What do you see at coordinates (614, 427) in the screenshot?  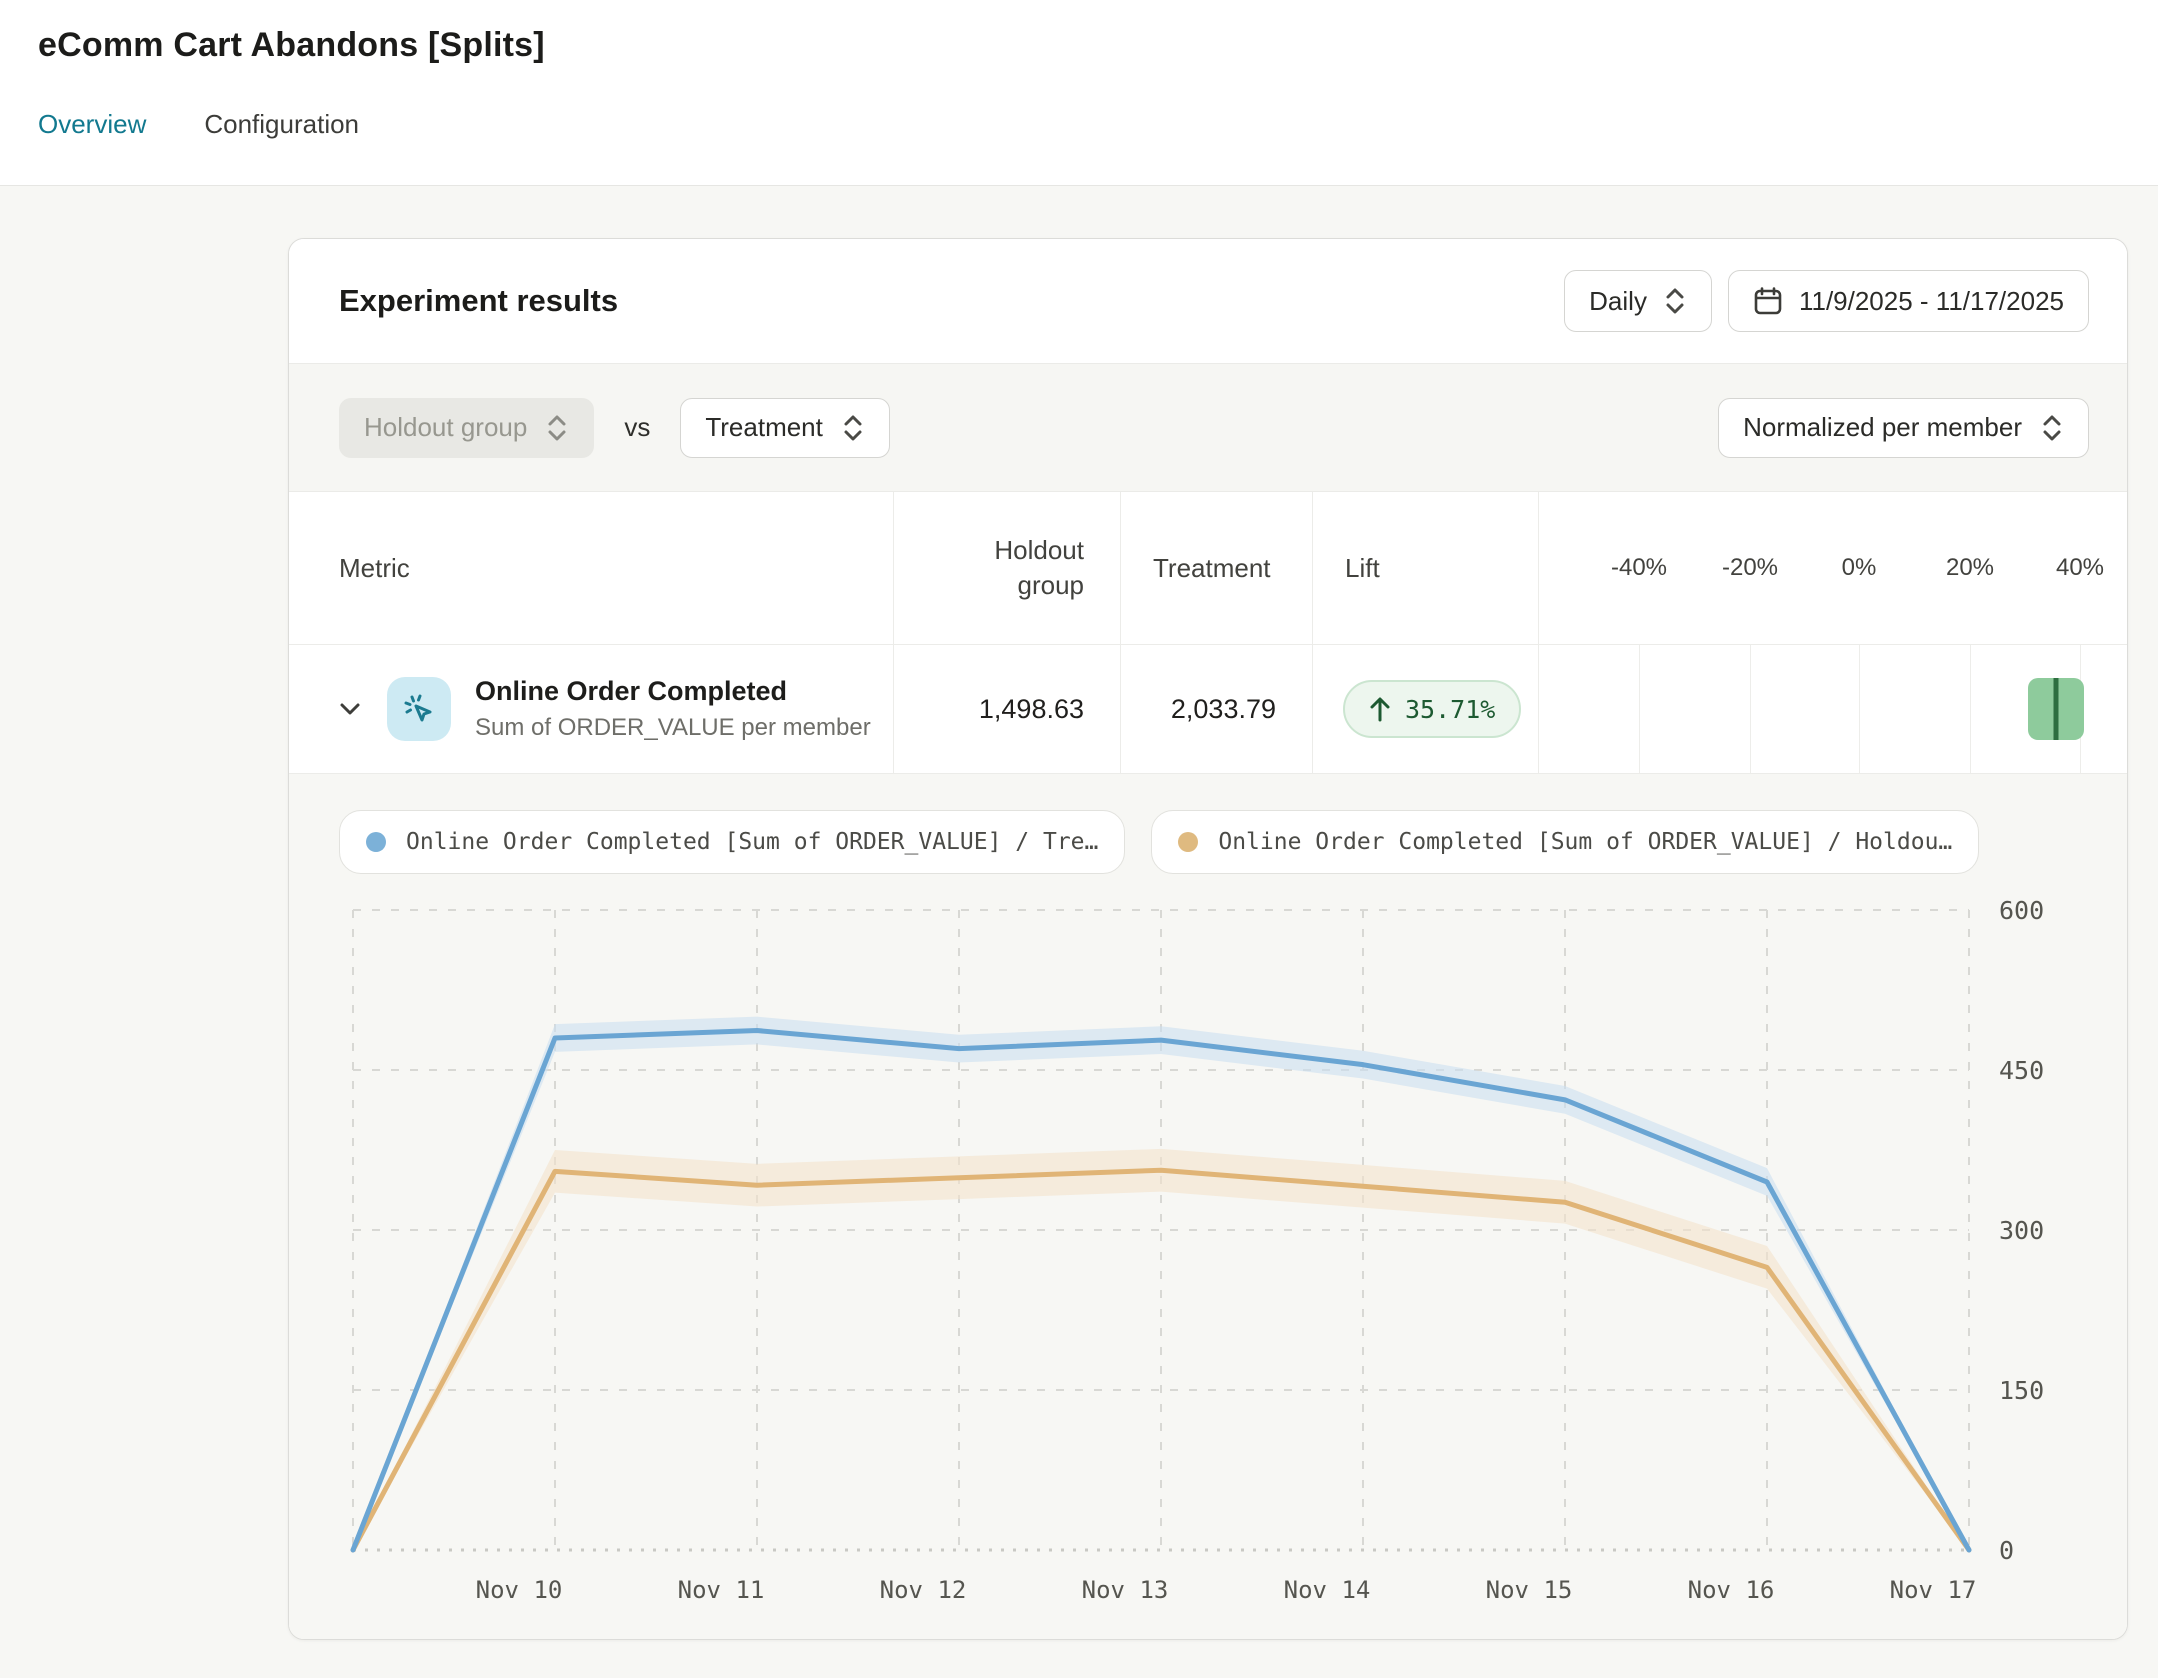 I see `compare-selectors: Holdout group vs Treatment` at bounding box center [614, 427].